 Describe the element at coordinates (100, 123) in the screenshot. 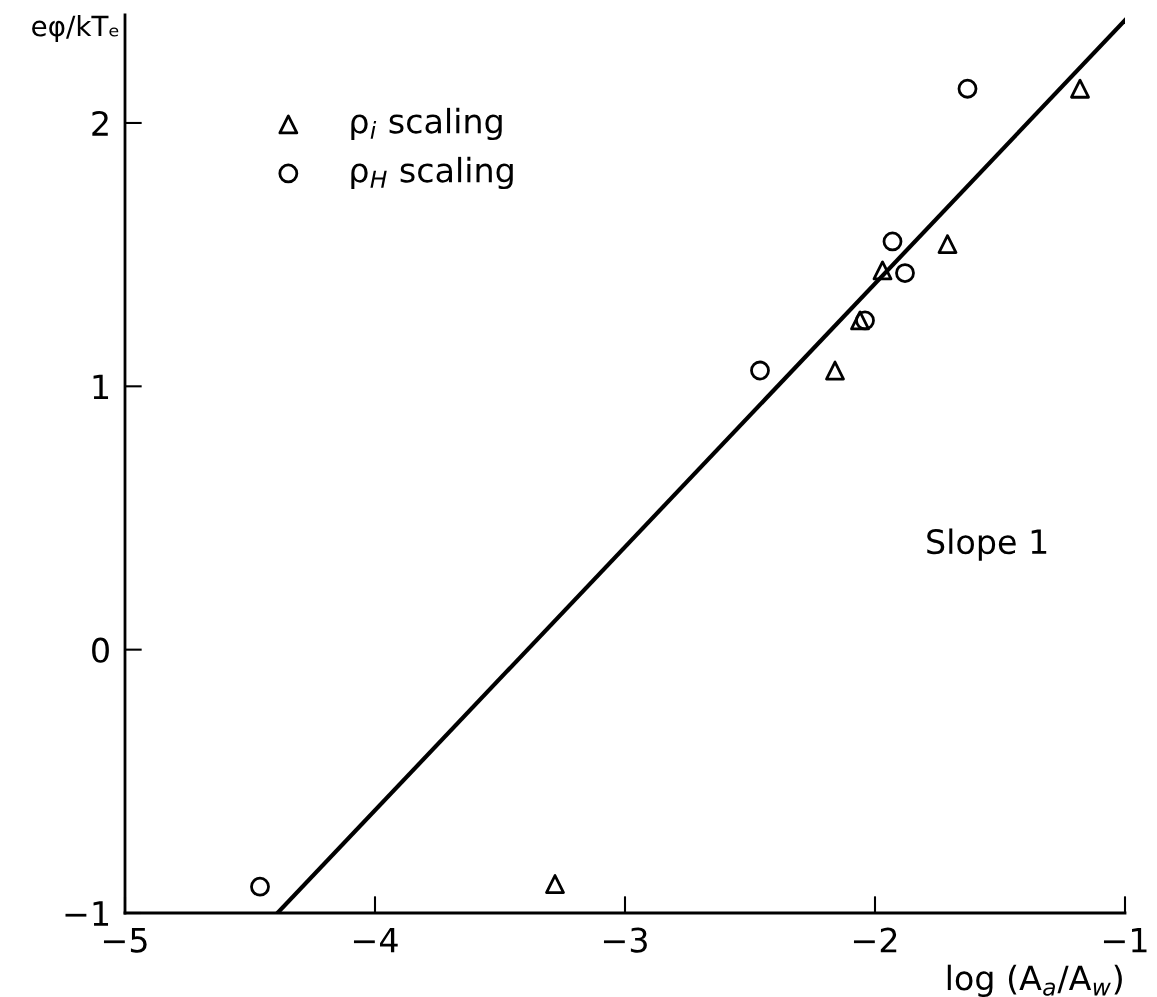

I see `y-tick-label: 2` at that location.